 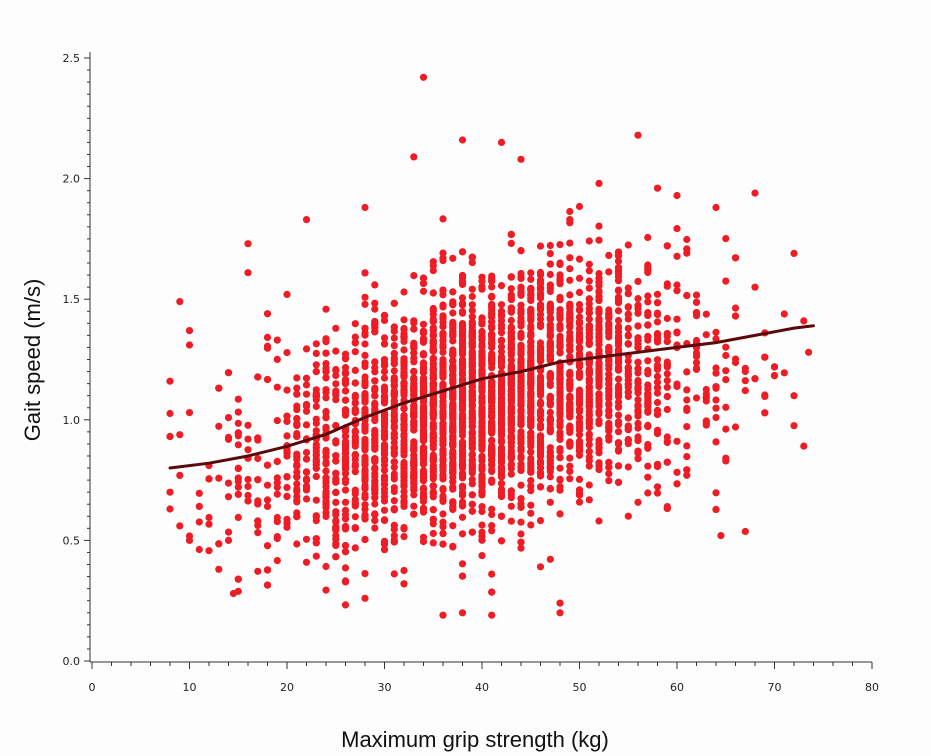 What do you see at coordinates (385, 687) in the screenshot?
I see `x-tick-label: 30` at bounding box center [385, 687].